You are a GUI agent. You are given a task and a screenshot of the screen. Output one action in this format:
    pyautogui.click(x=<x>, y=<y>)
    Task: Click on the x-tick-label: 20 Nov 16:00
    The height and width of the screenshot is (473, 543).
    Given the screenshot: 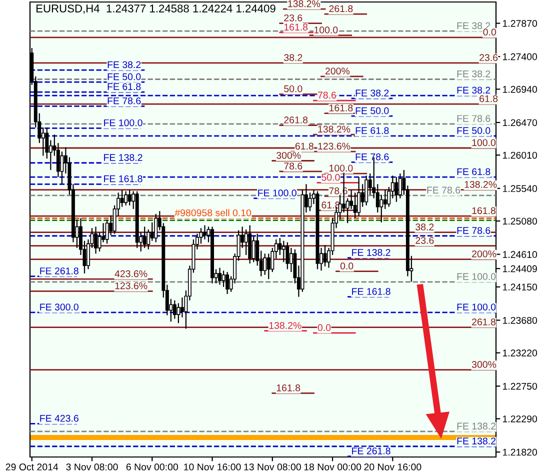 What is the action you would take?
    pyautogui.click(x=393, y=467)
    